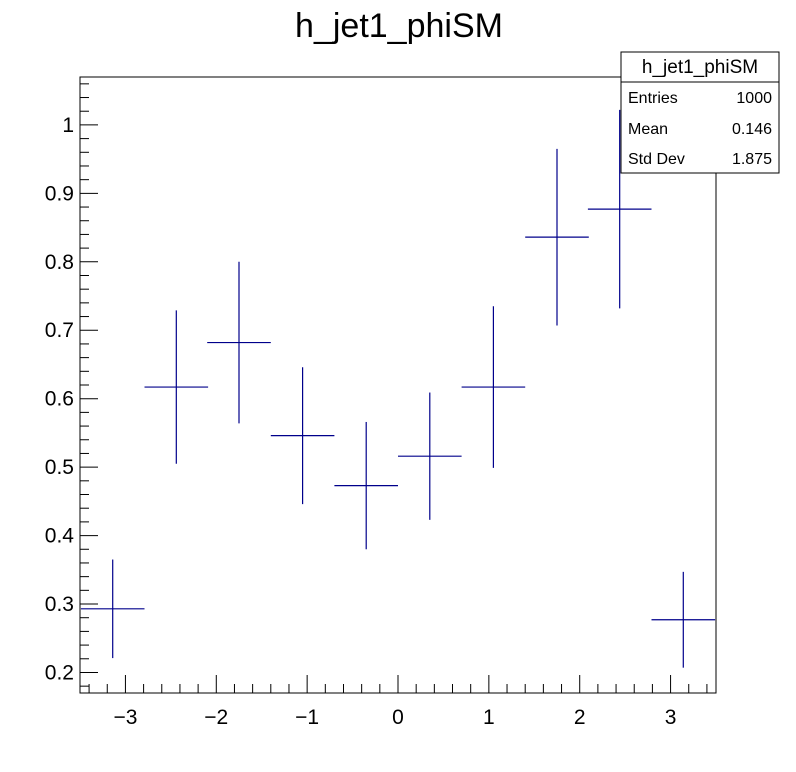 The width and height of the screenshot is (796, 772). What do you see at coordinates (399, 26) in the screenshot?
I see `chart-title: h_jet1_phiSM` at bounding box center [399, 26].